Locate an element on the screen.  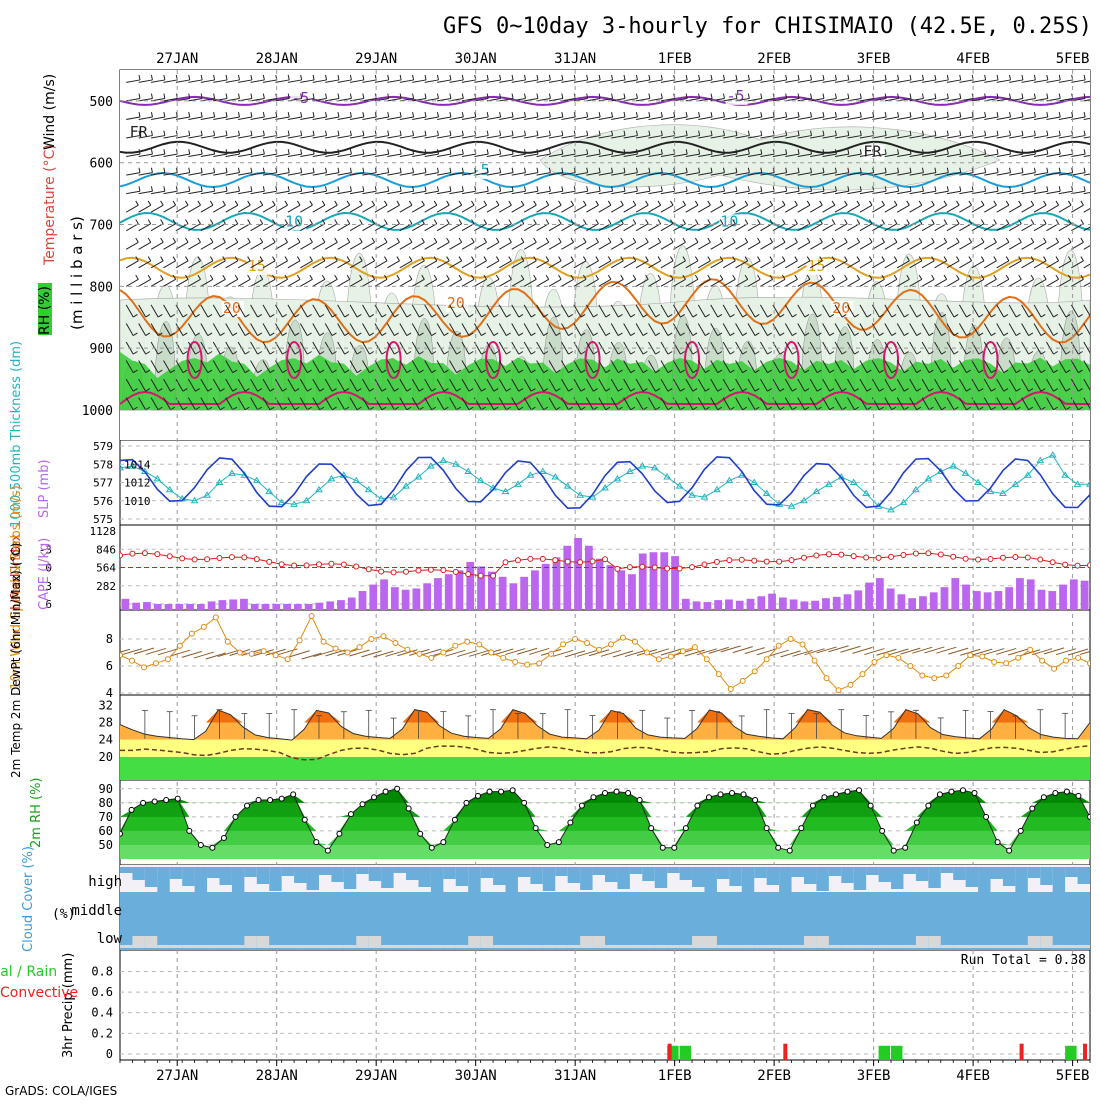
isotherm-label-bg is located at coordinates (730, 222).